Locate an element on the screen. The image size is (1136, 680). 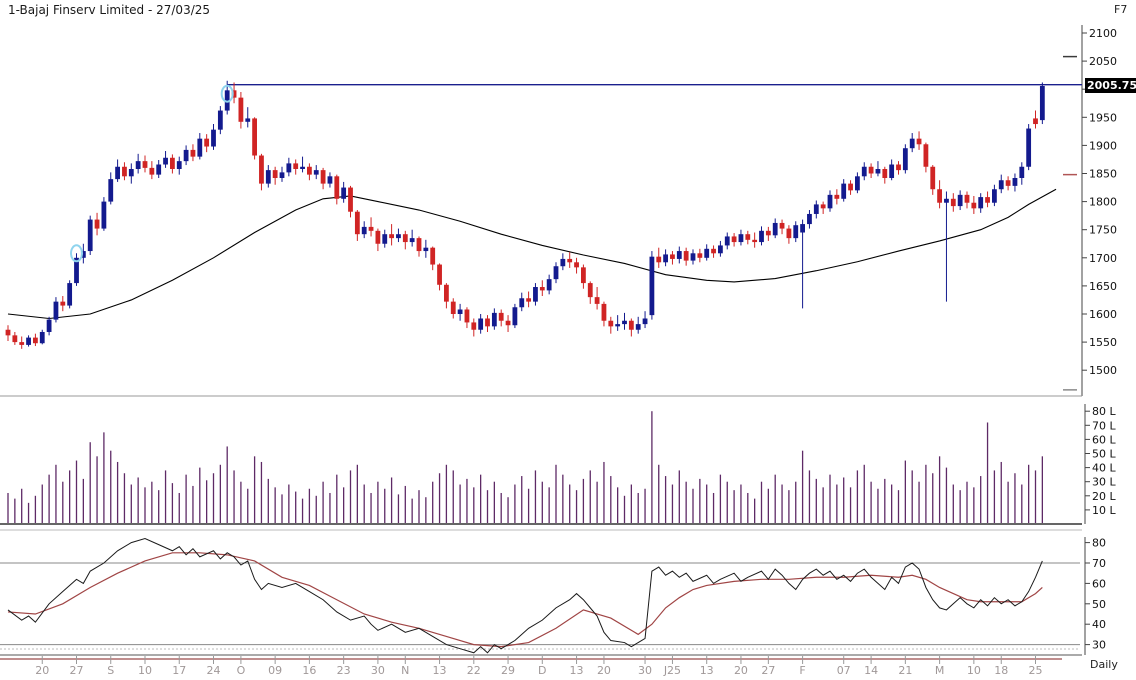
svg-text: 16 is located at coordinates (309, 670).